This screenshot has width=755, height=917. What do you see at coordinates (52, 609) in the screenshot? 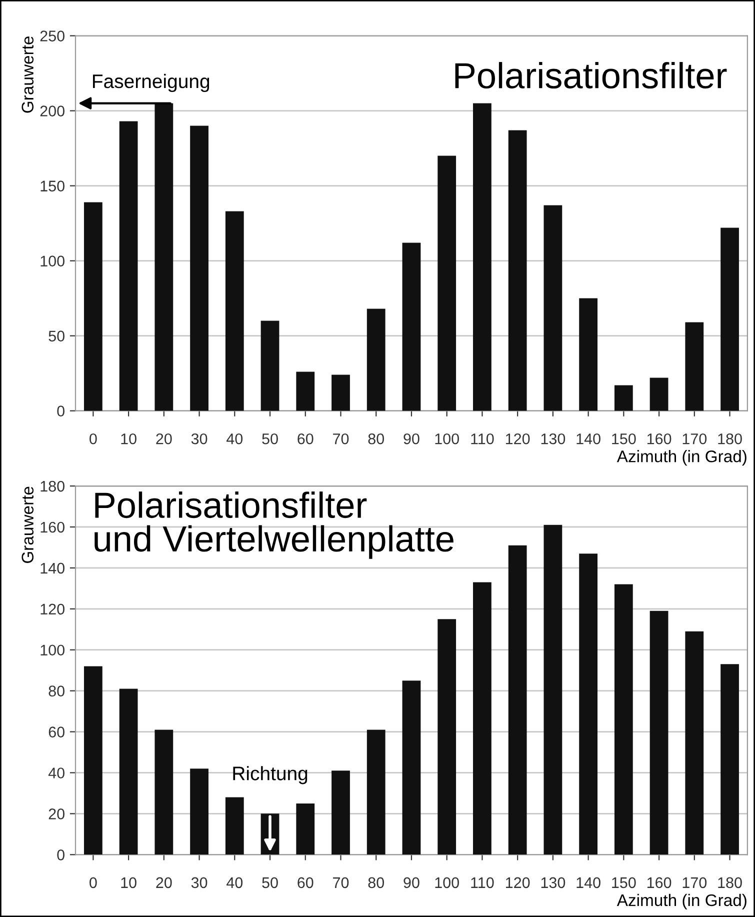
I see `y-tick-label: 120` at bounding box center [52, 609].